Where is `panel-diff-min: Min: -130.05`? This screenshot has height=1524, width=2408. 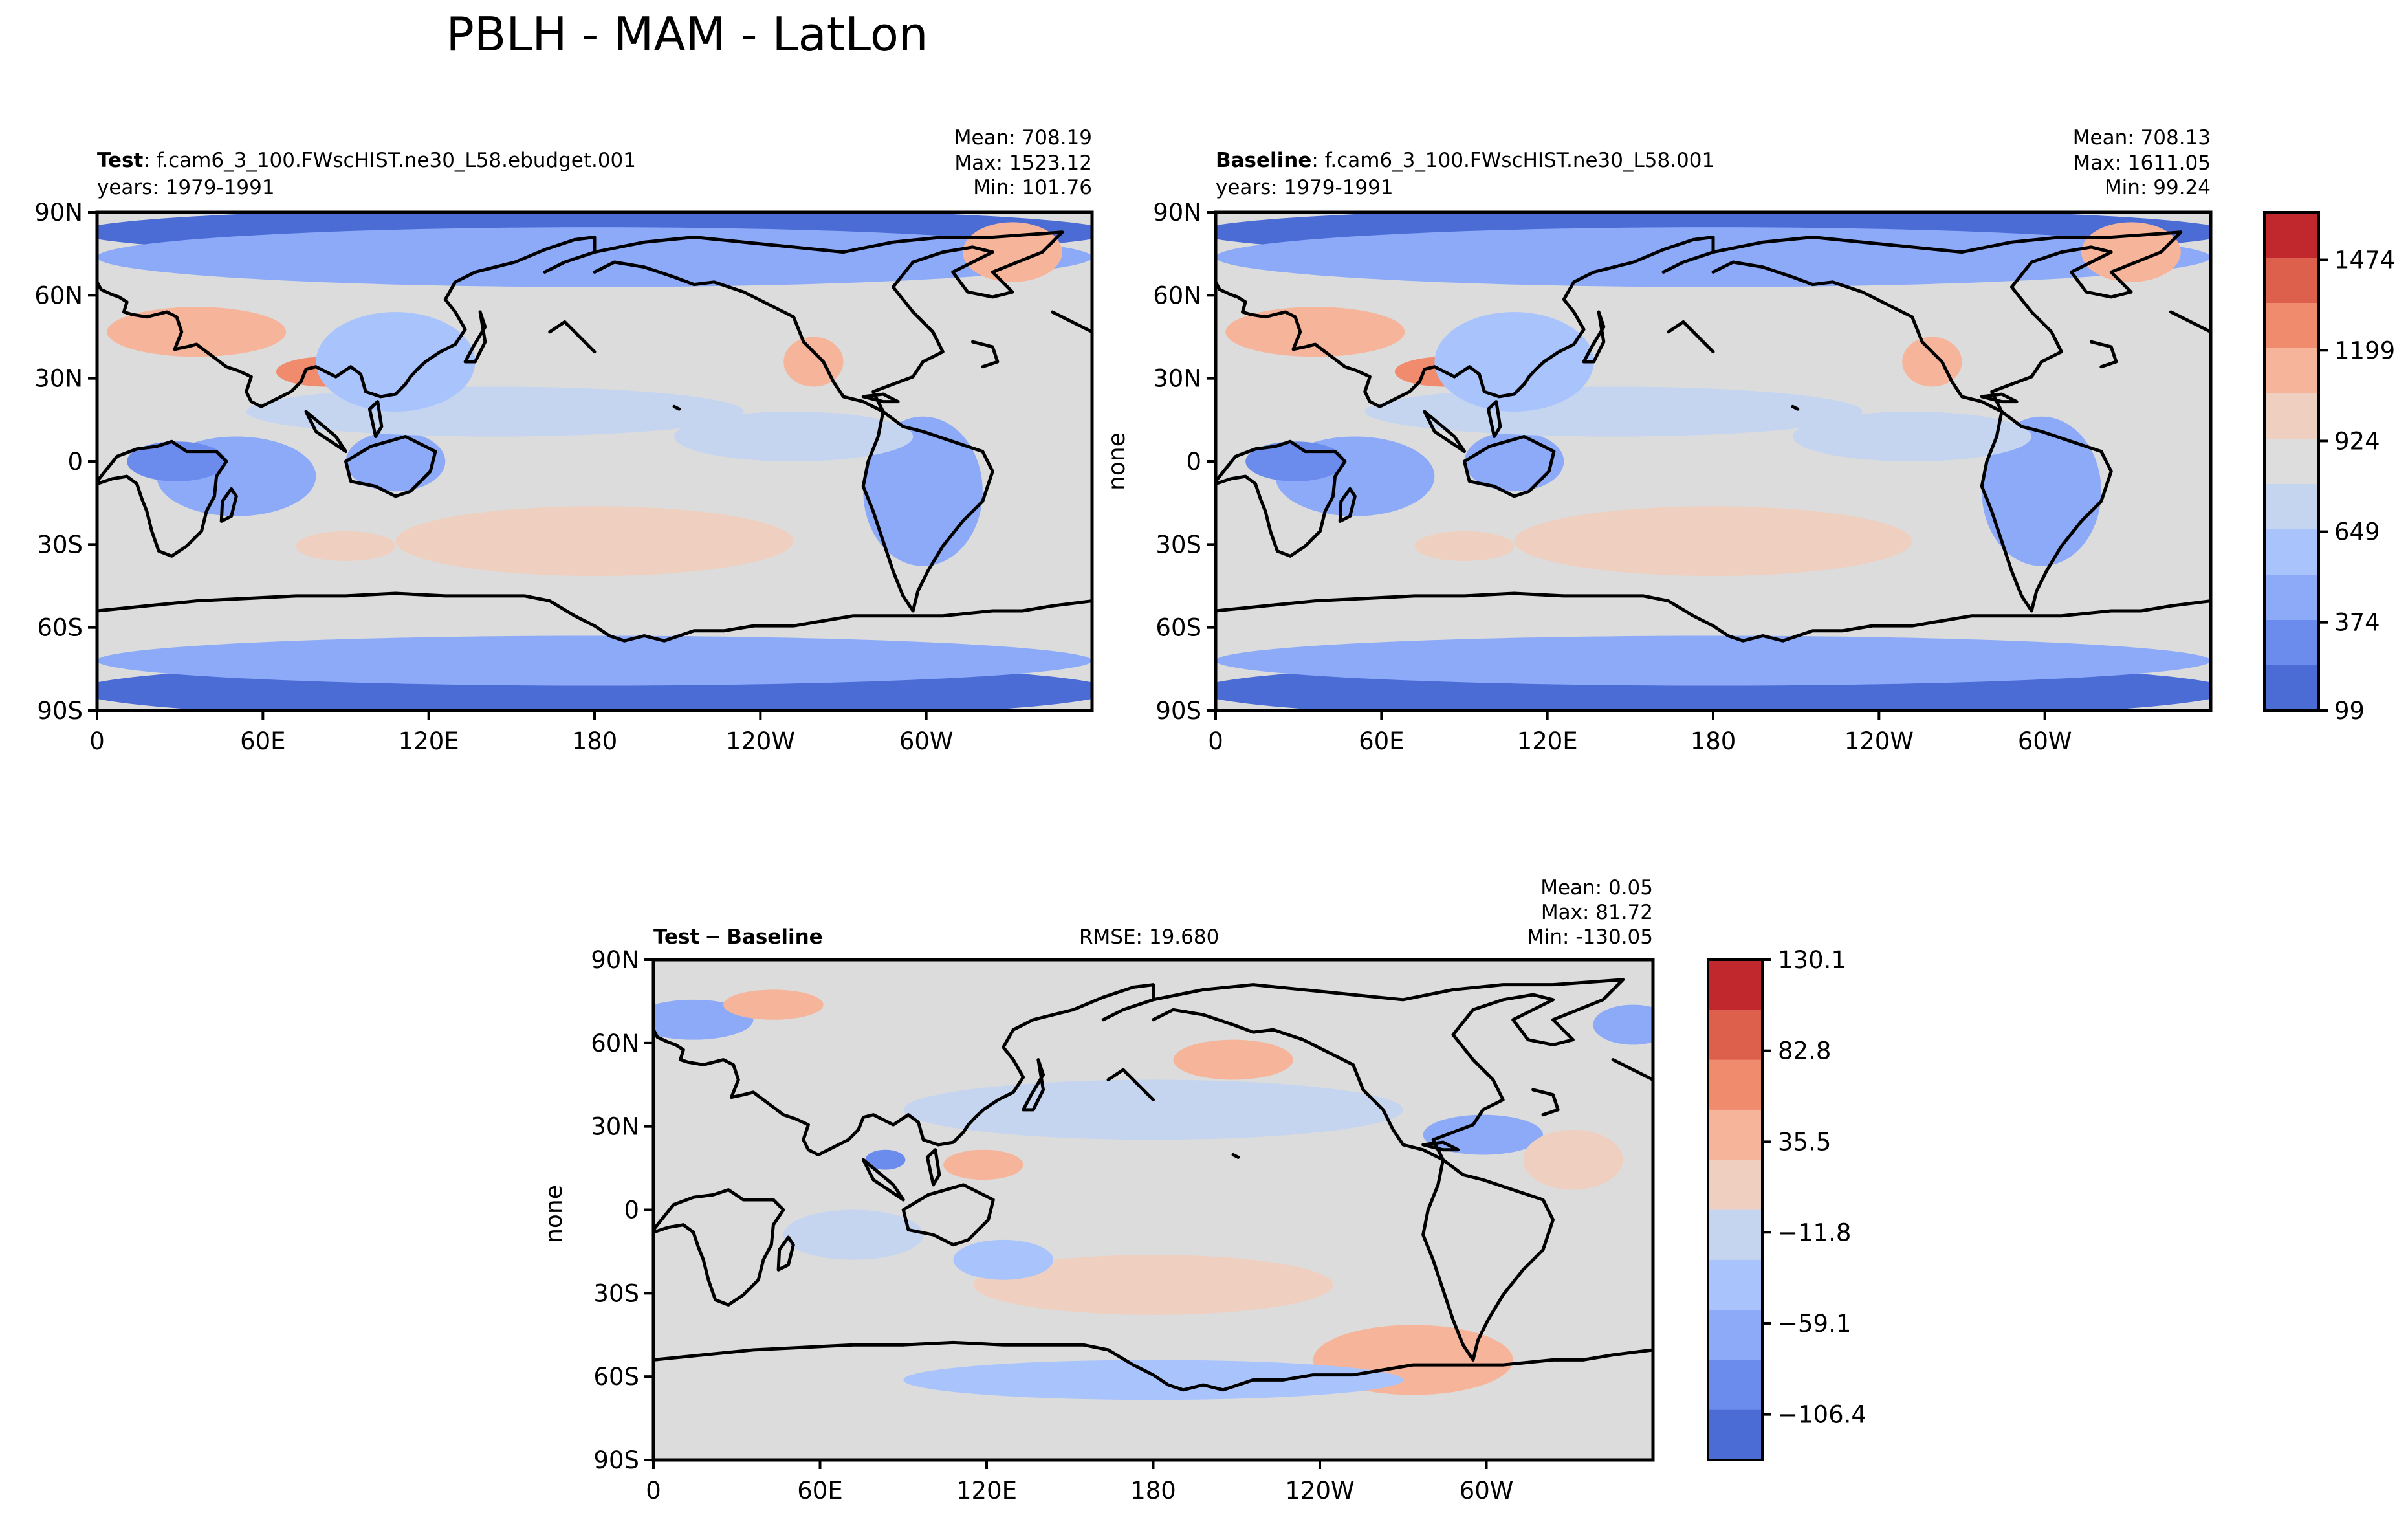
panel-diff-min: Min: -130.05 is located at coordinates (1590, 937).